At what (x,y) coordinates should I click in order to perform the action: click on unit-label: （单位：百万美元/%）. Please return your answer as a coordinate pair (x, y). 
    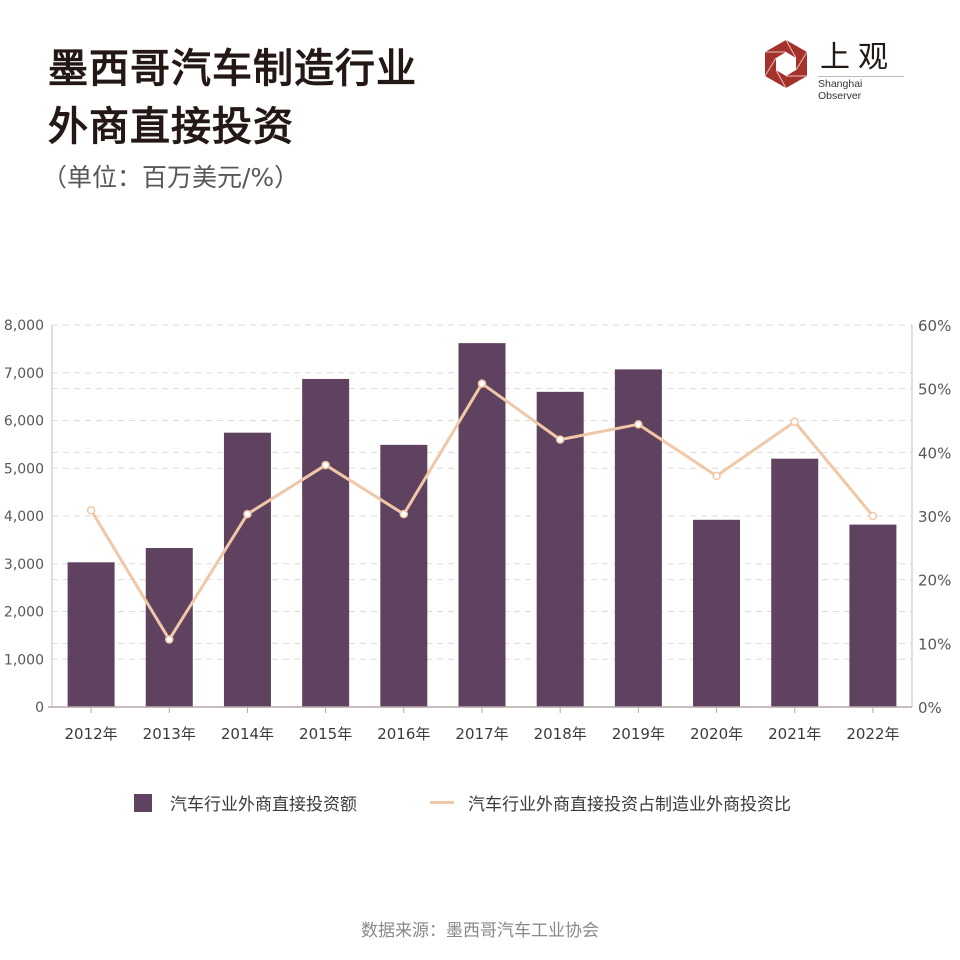
    Looking at the image, I should click on (171, 177).